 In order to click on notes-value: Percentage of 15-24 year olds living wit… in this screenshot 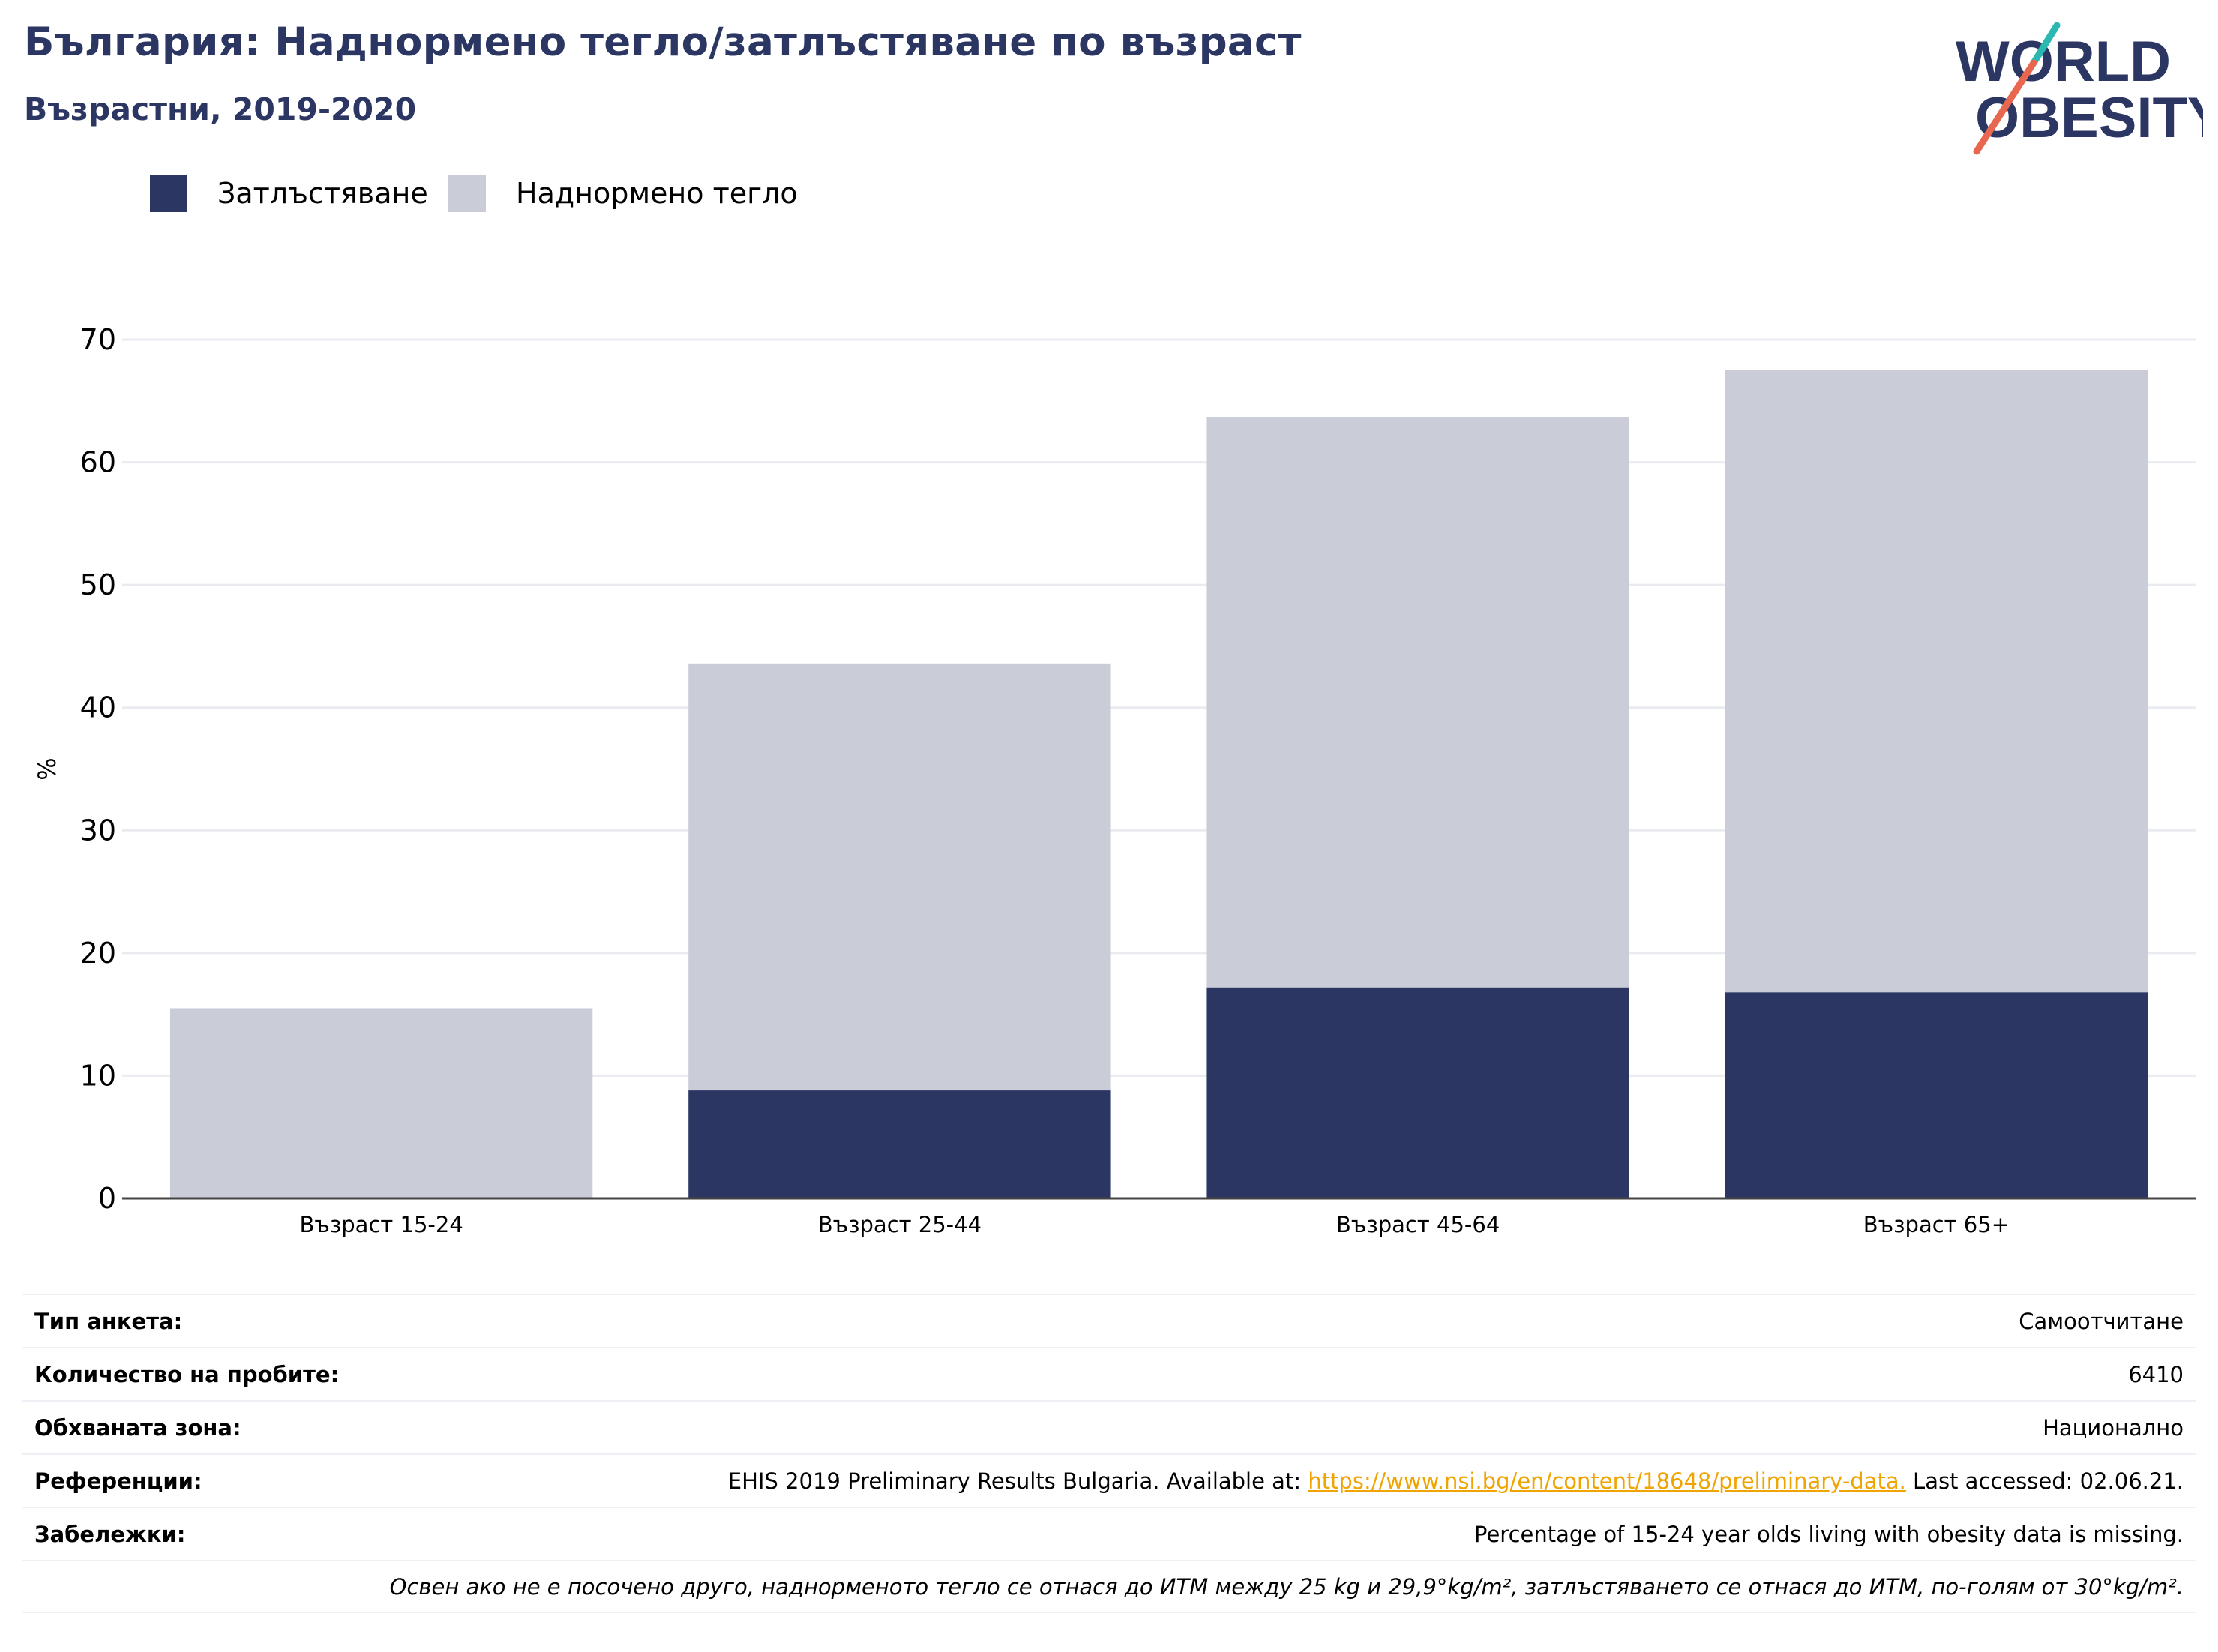, I will do `click(1829, 1534)`.